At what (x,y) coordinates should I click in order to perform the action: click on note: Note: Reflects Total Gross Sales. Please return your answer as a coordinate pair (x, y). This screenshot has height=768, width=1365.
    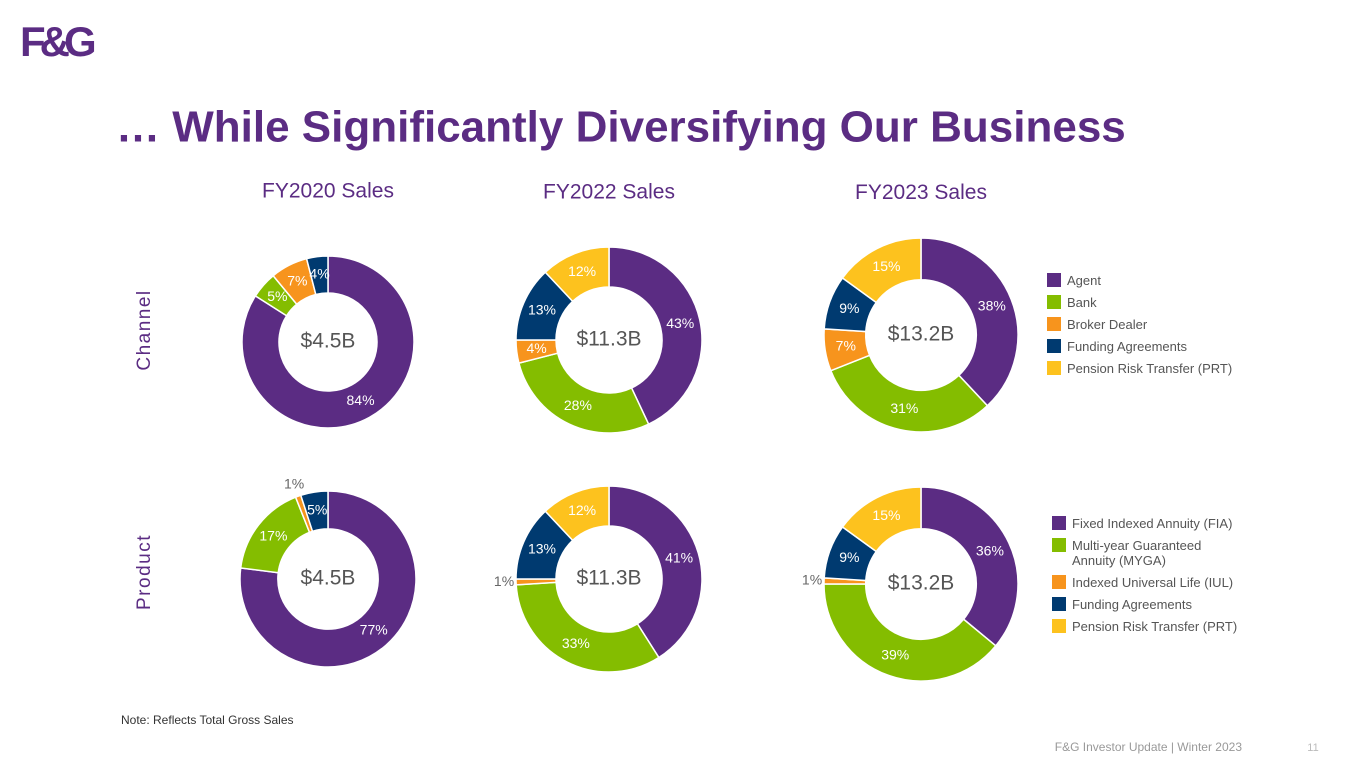
    Looking at the image, I should click on (207, 720).